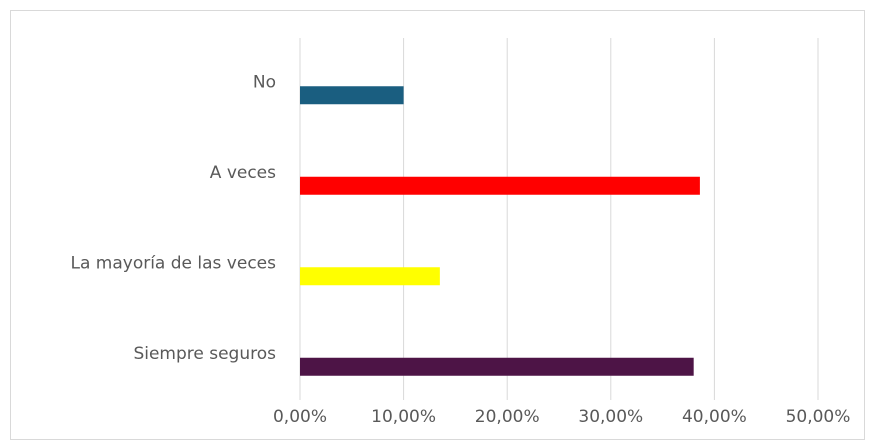  I want to click on x-tick-label: 40,00%, so click(714, 417).